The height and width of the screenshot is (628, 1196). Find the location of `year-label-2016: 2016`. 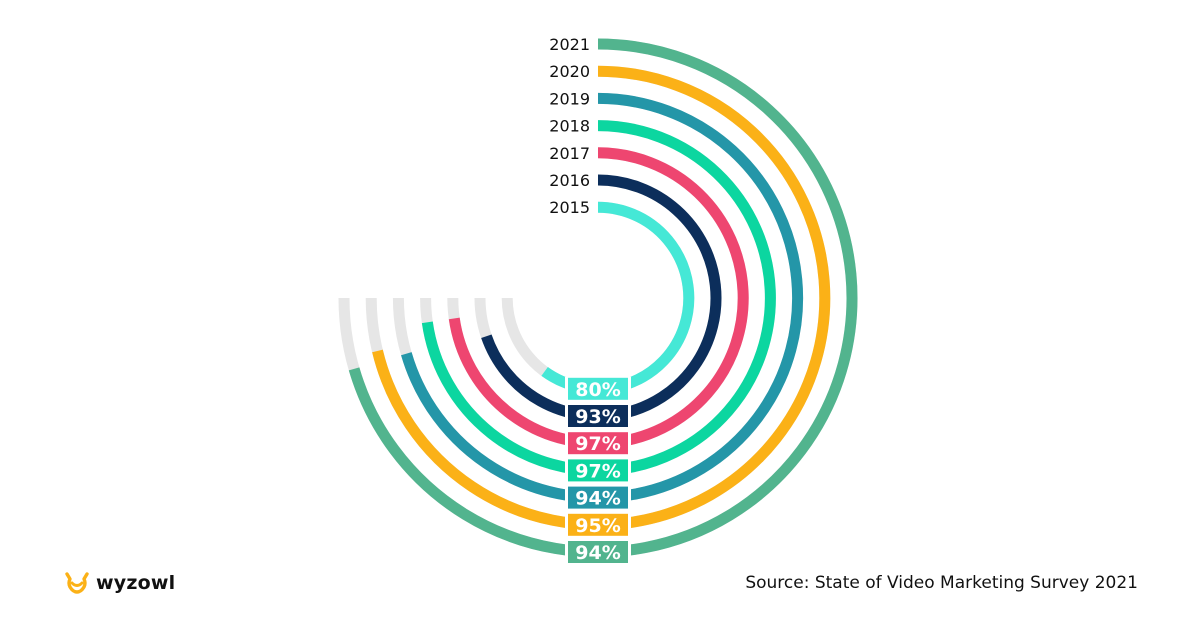

year-label-2016: 2016 is located at coordinates (569, 180).